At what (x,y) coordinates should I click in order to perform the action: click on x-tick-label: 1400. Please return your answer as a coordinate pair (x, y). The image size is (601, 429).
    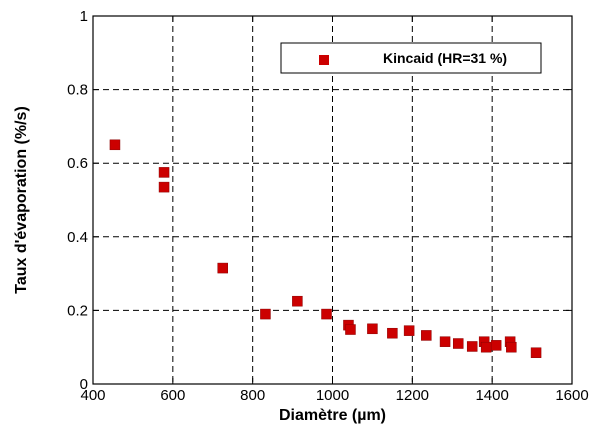
    Looking at the image, I should click on (491, 395).